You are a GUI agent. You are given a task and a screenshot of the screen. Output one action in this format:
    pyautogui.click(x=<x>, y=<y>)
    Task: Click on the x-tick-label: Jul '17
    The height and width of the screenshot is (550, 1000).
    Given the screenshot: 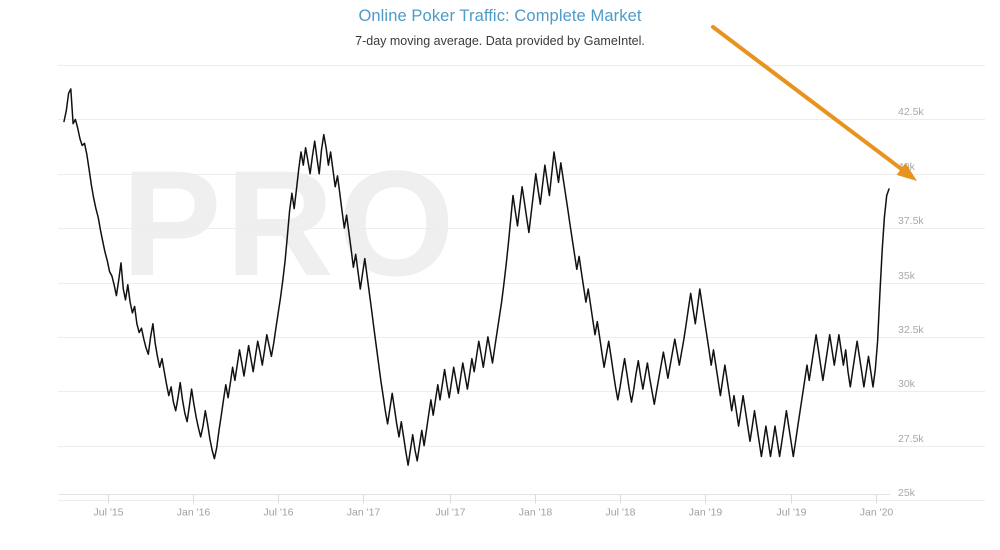 What is the action you would take?
    pyautogui.click(x=450, y=513)
    